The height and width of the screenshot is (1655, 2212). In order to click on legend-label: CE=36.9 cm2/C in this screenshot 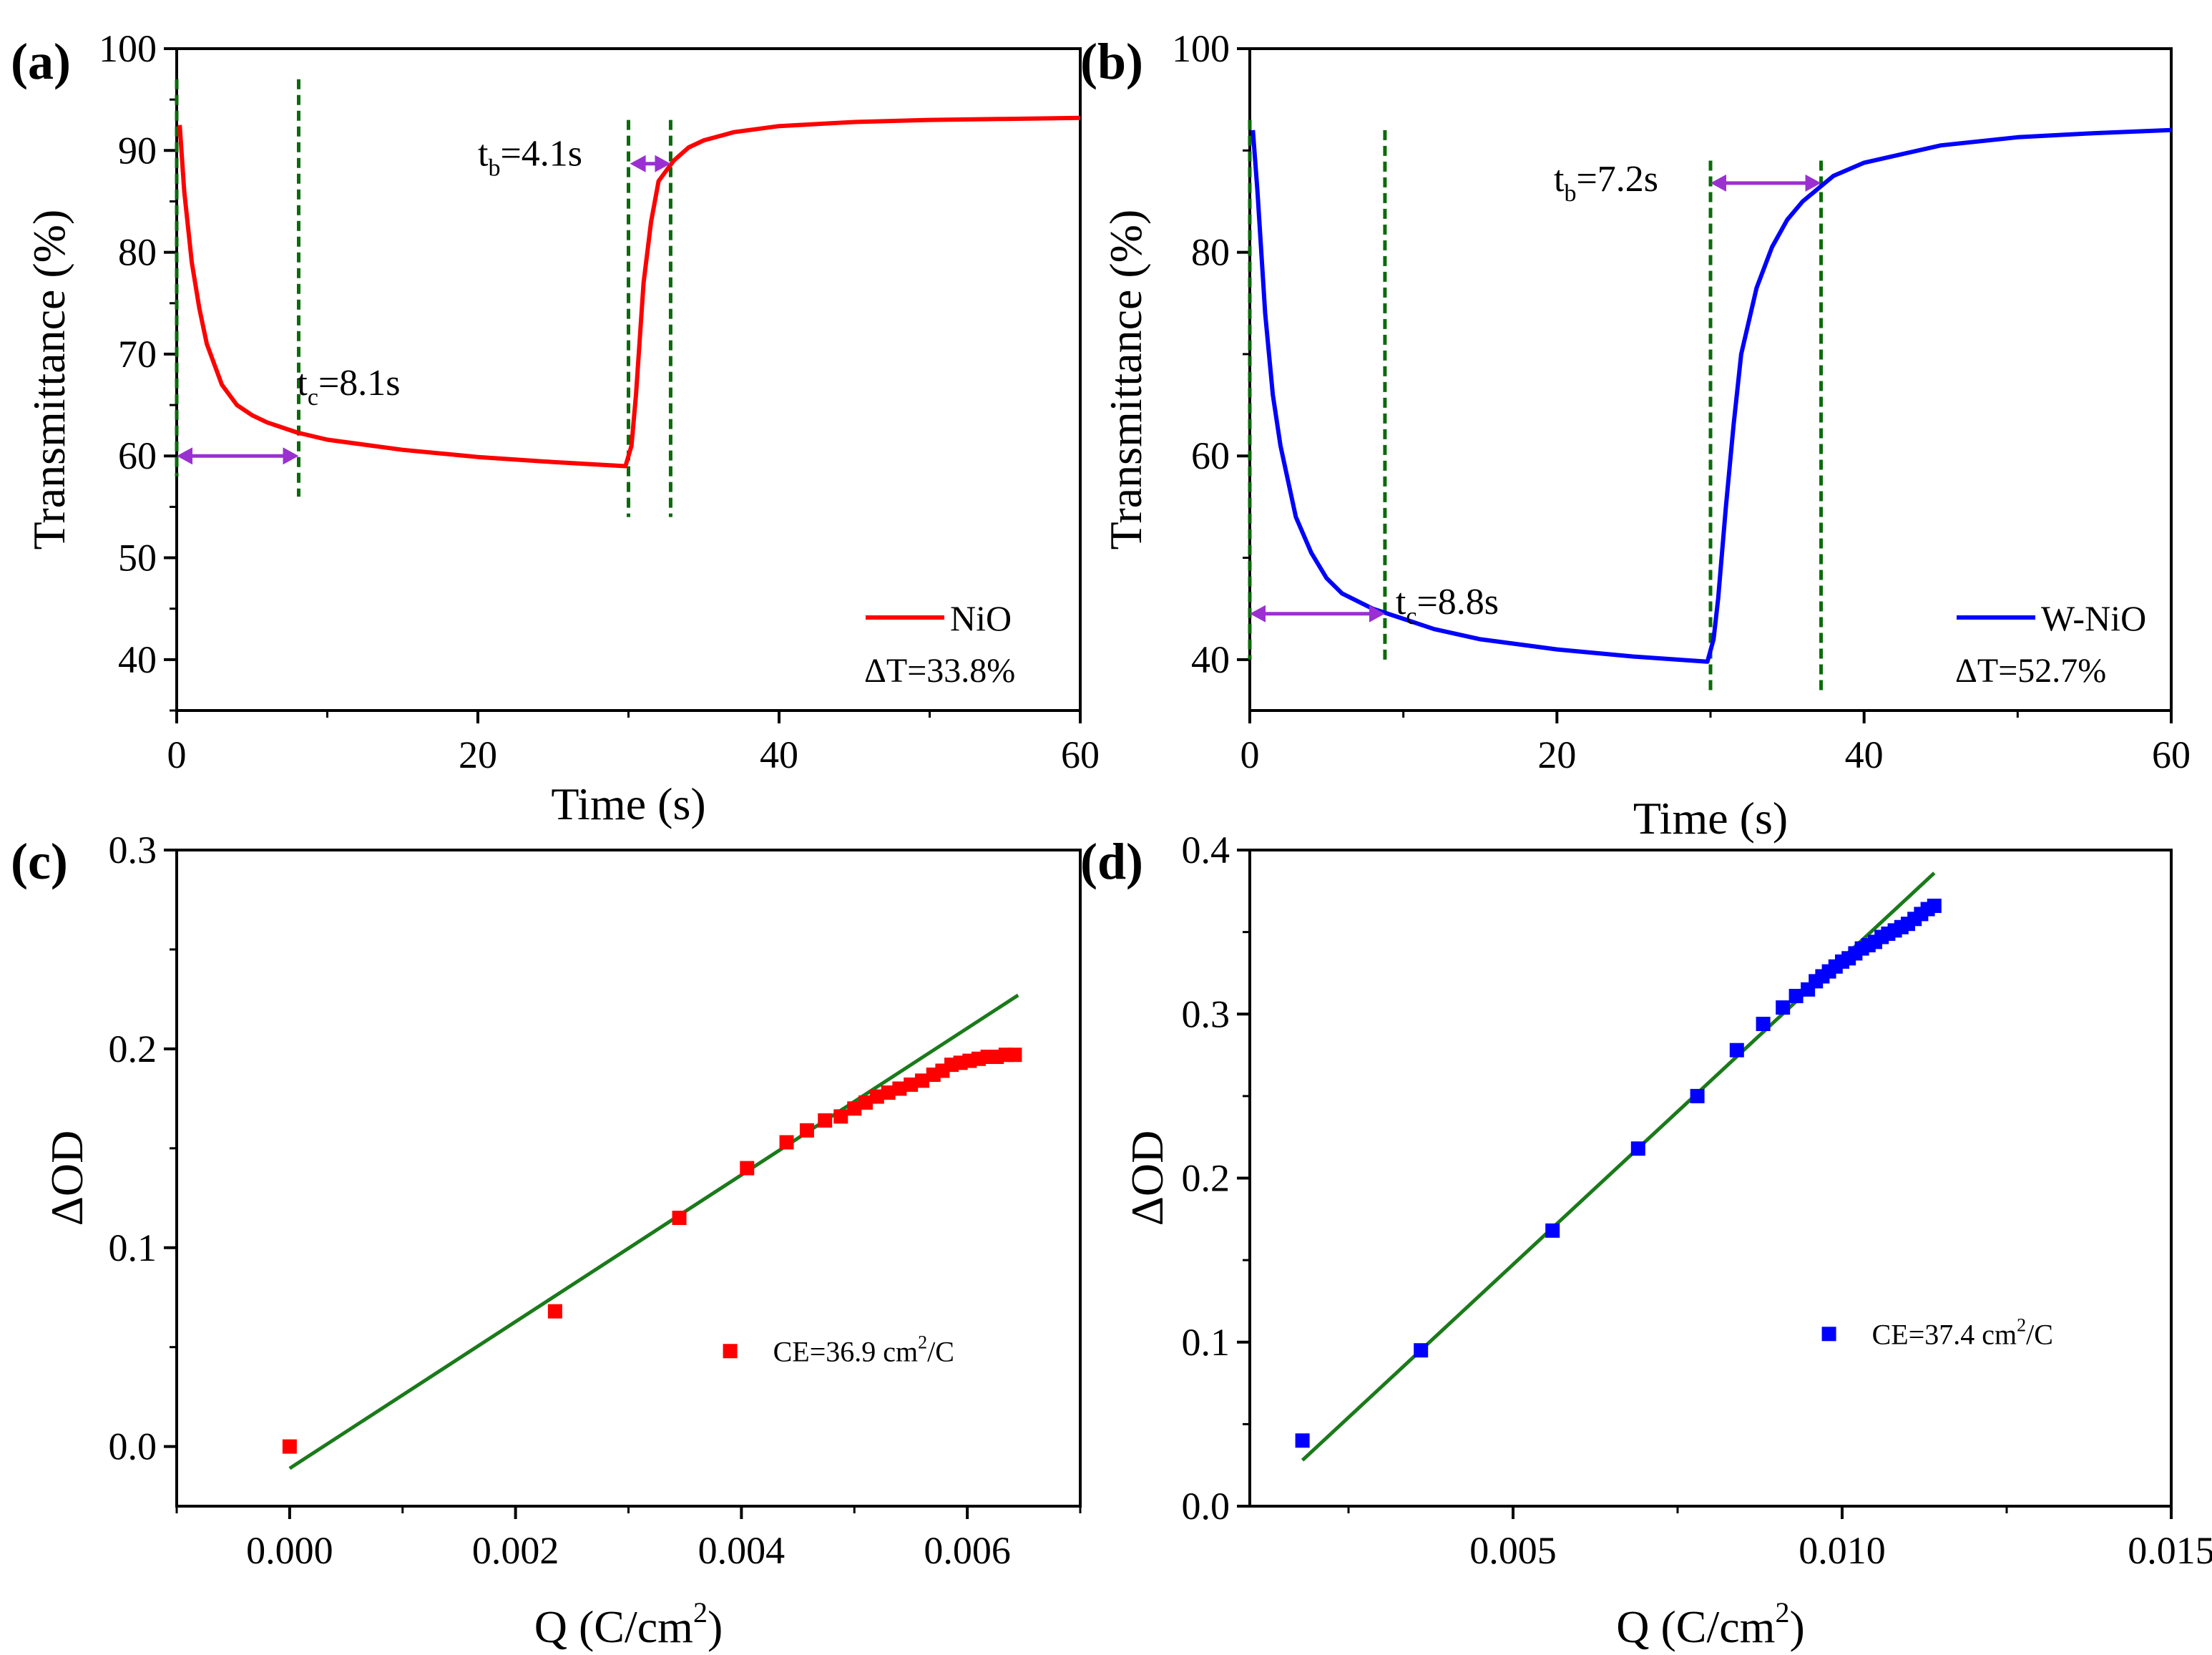, I will do `click(863, 1349)`.